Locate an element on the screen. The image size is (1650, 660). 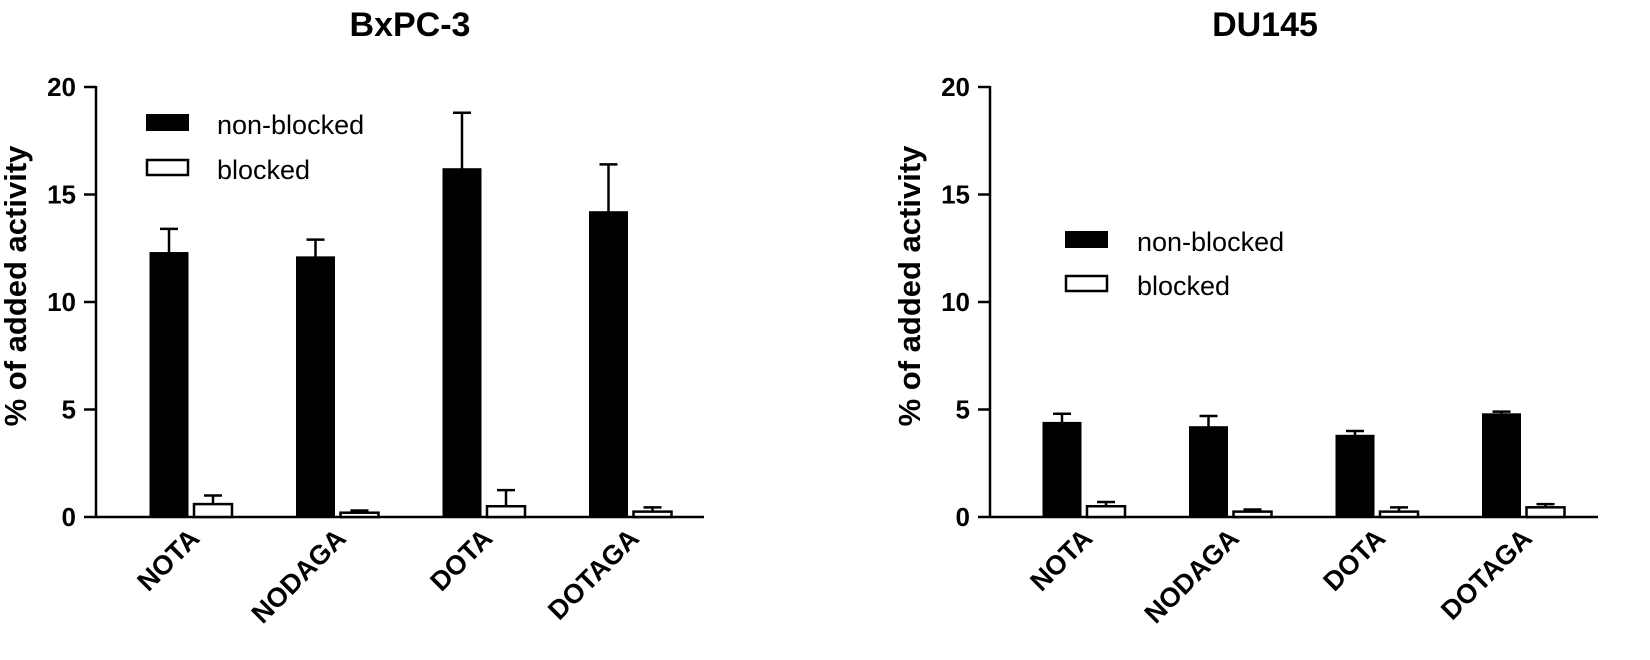
bars is located at coordinates (1304, 464).